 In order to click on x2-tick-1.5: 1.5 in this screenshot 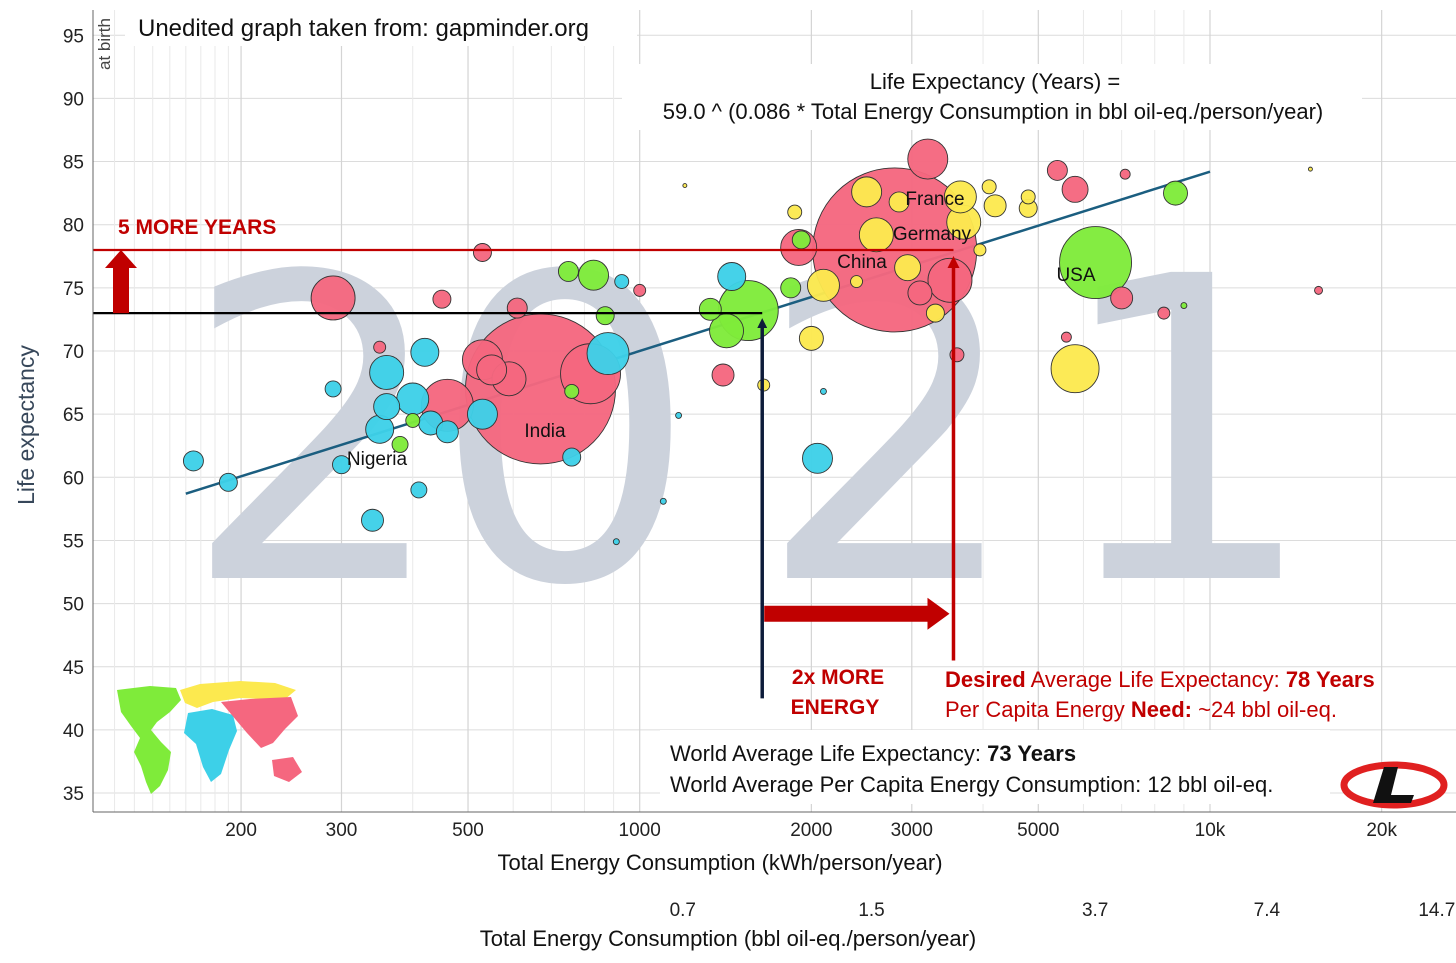, I will do `click(871, 910)`.